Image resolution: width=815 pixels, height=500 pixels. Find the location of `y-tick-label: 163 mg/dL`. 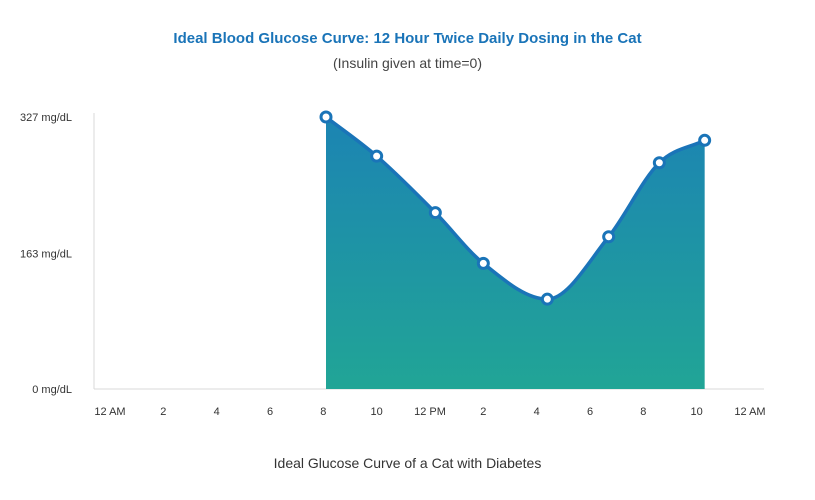

y-tick-label: 163 mg/dL is located at coordinates (46, 254).